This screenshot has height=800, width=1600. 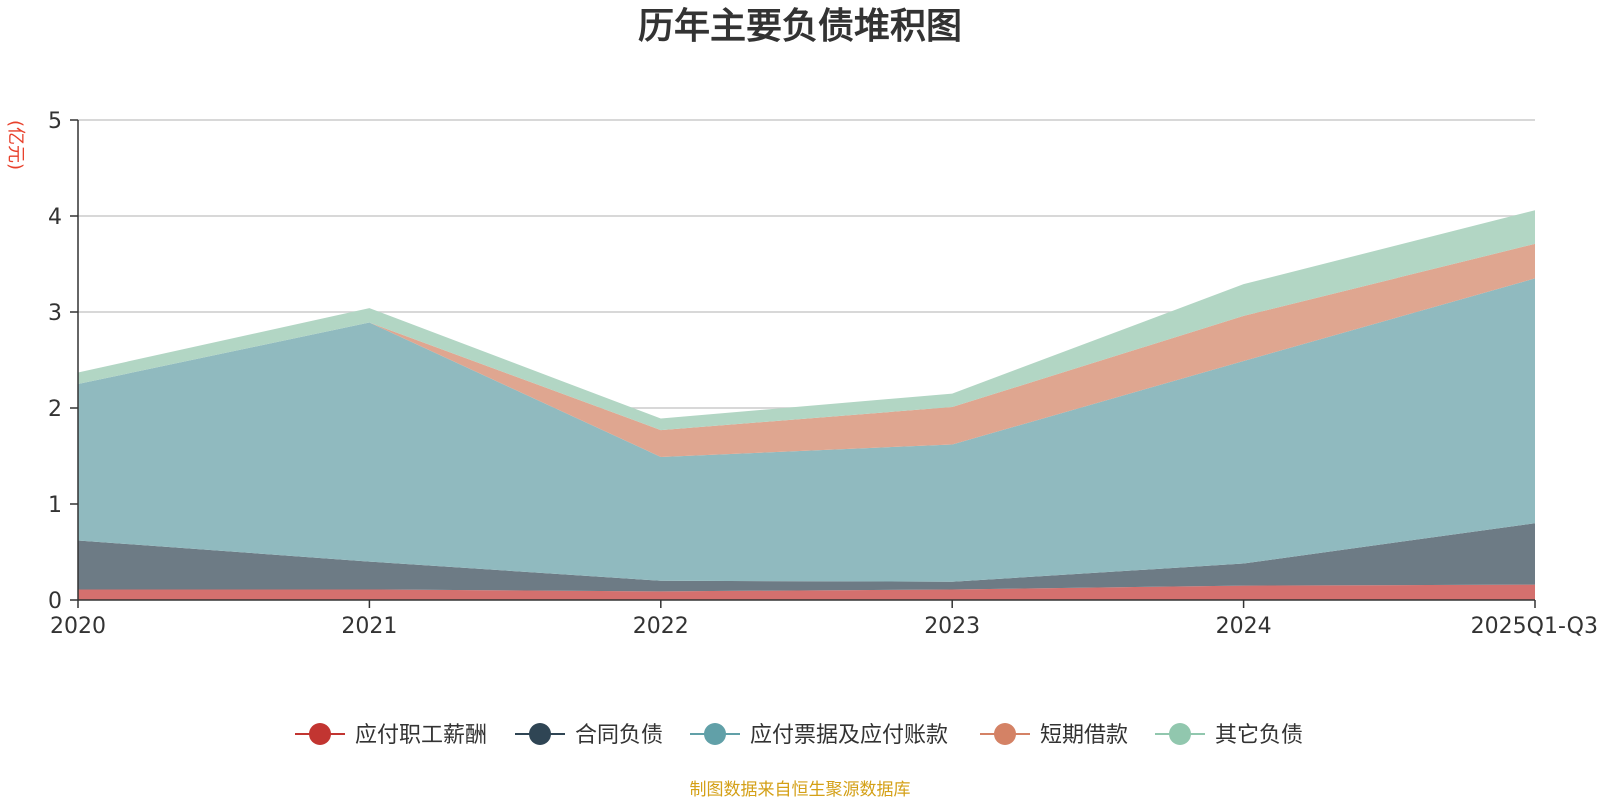 What do you see at coordinates (952, 626) in the screenshot?
I see `x-tick-label: 2023` at bounding box center [952, 626].